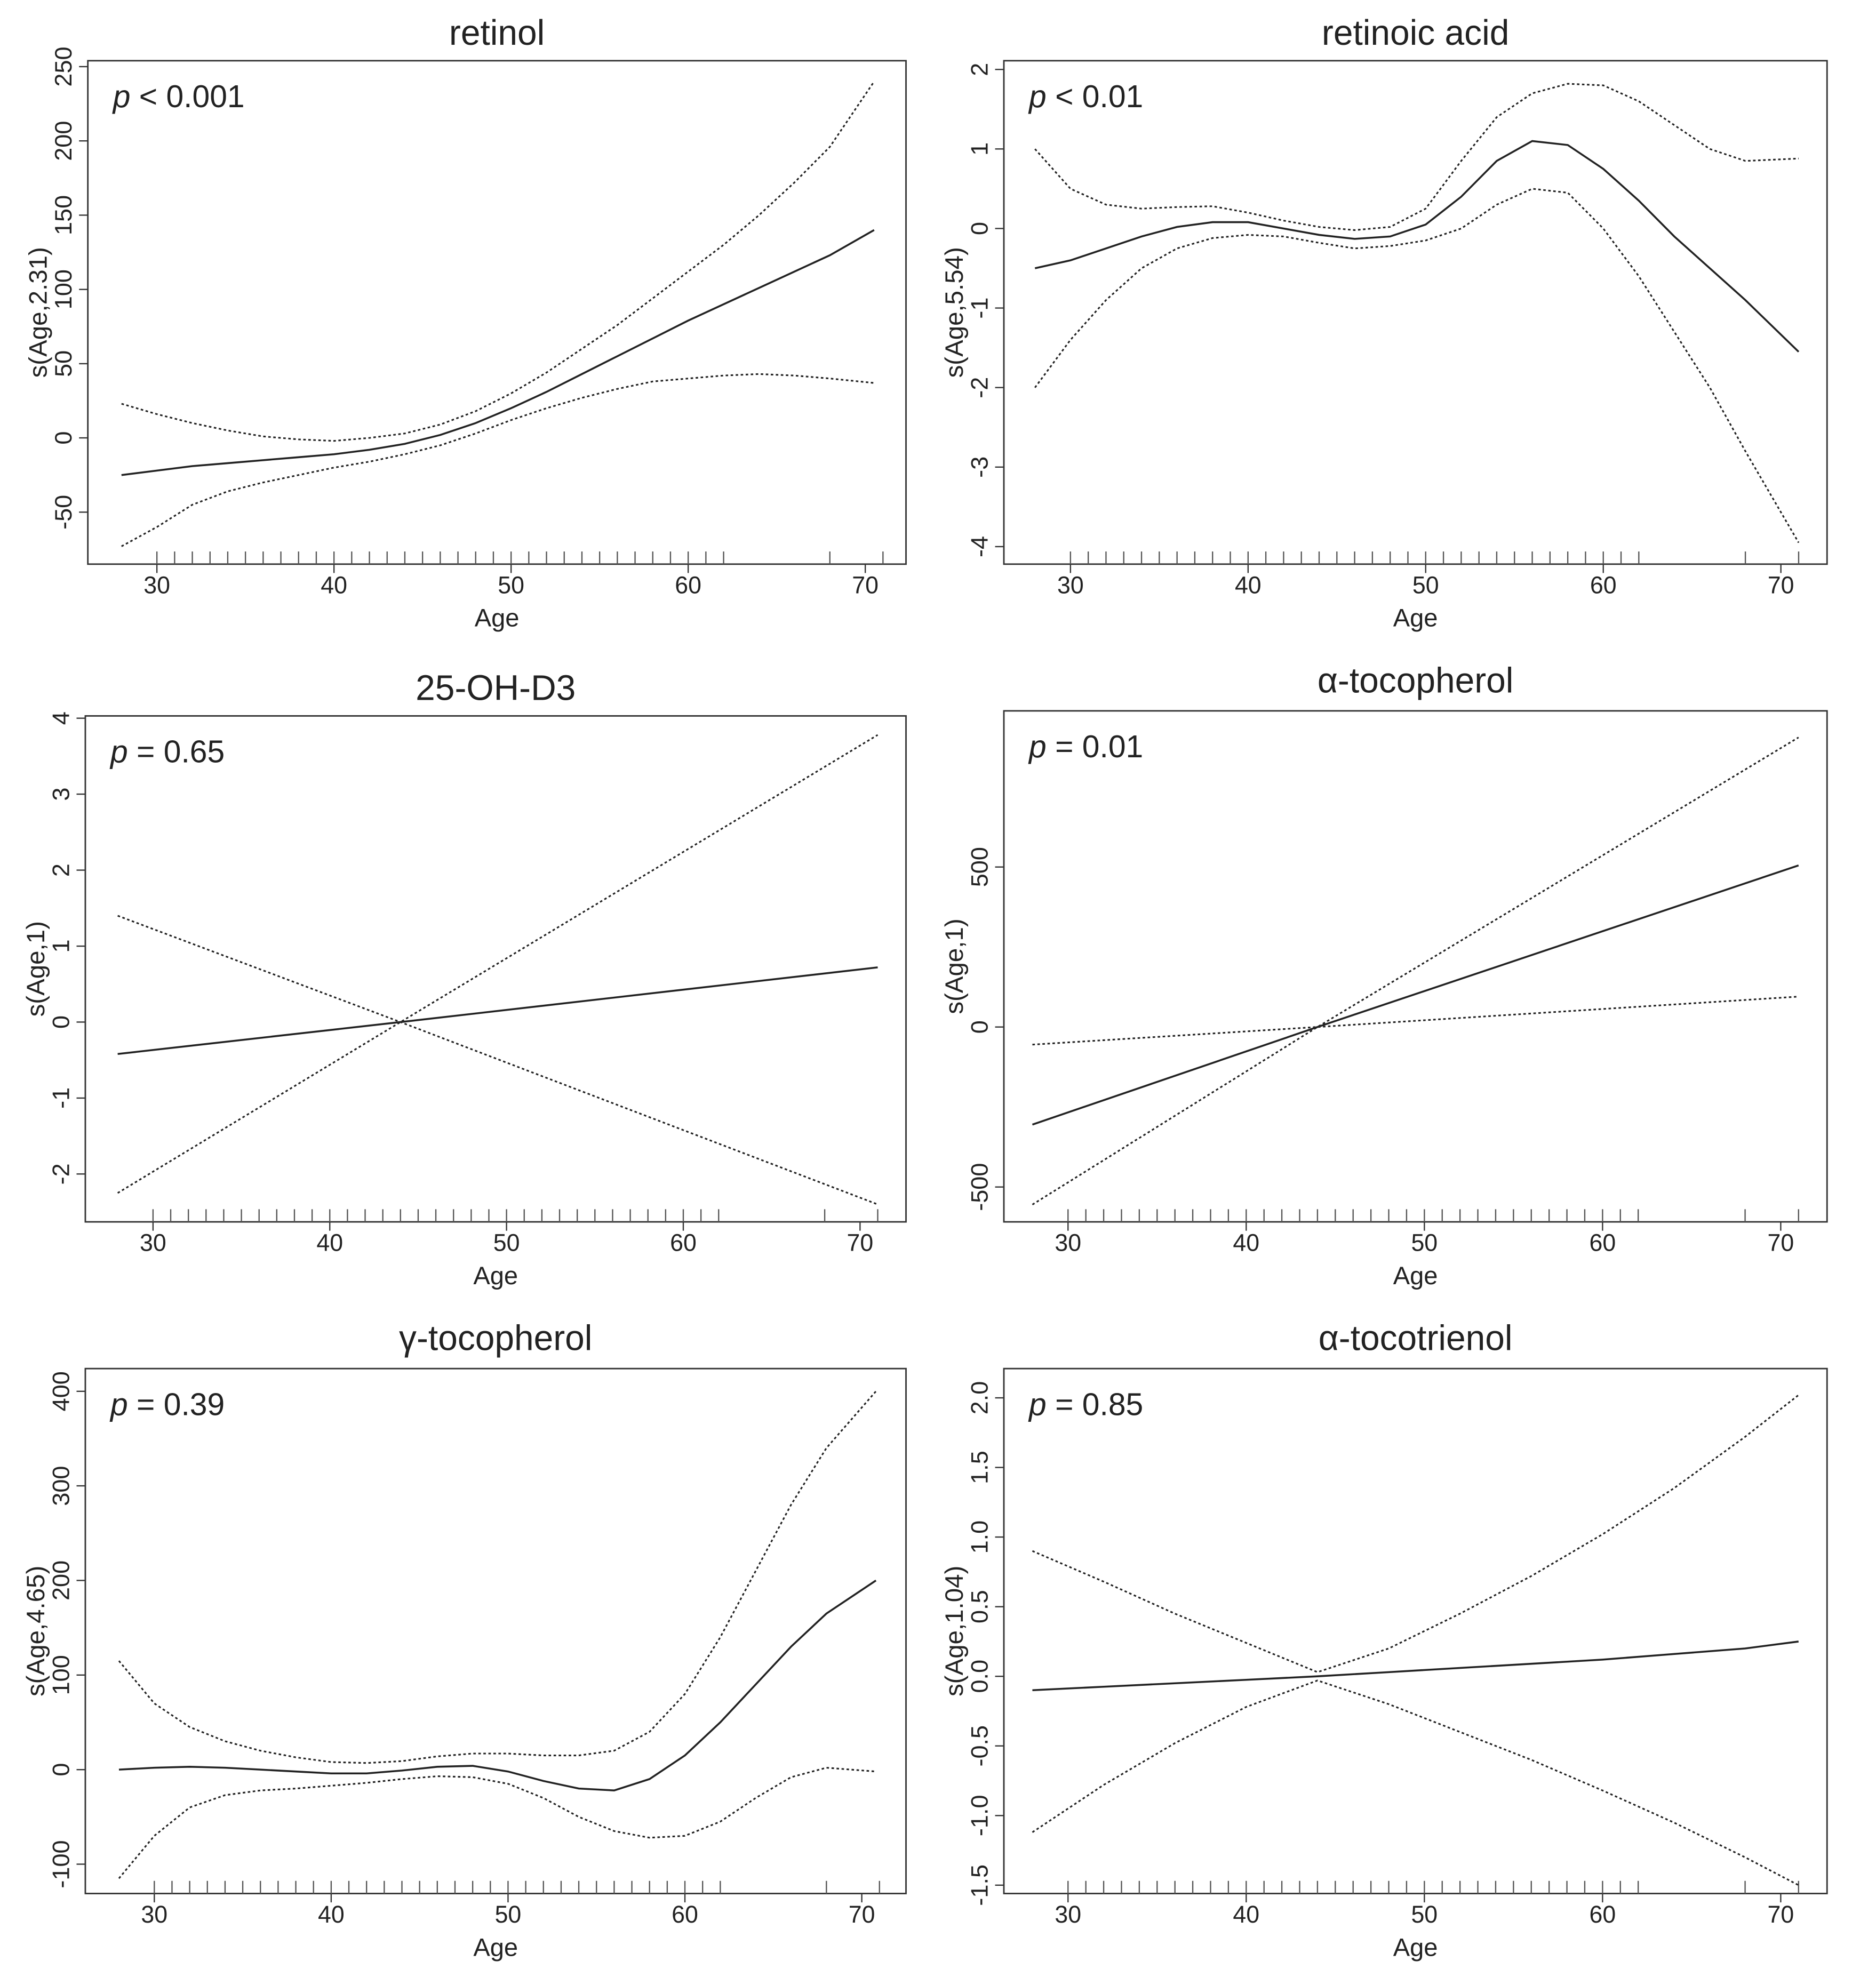 The image size is (1876, 1977). What do you see at coordinates (496, 688) in the screenshot?
I see `panel-title: 25-OH-D3` at bounding box center [496, 688].